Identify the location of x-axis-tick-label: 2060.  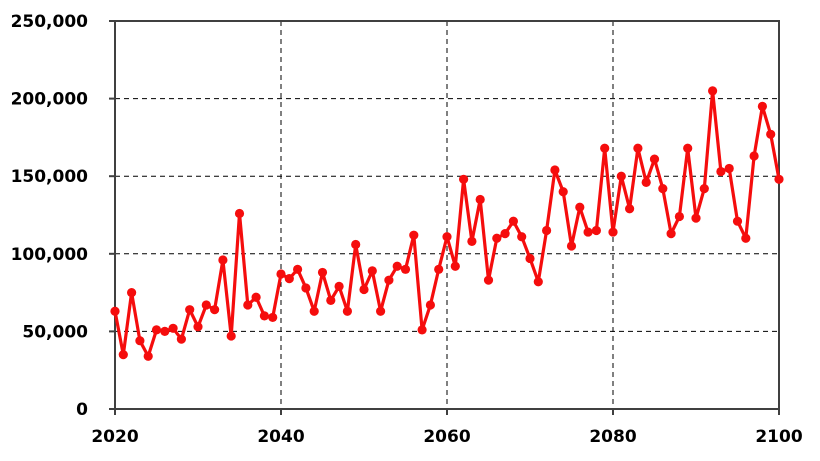
(446, 437).